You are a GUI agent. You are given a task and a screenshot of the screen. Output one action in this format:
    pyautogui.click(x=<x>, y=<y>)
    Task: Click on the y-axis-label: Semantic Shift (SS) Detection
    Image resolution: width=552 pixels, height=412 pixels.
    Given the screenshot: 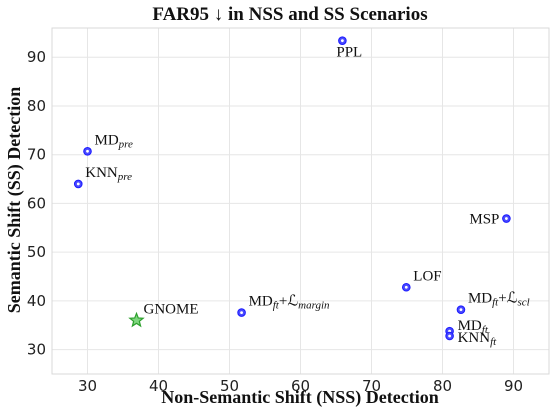 What is the action you would take?
    pyautogui.click(x=14, y=200)
    